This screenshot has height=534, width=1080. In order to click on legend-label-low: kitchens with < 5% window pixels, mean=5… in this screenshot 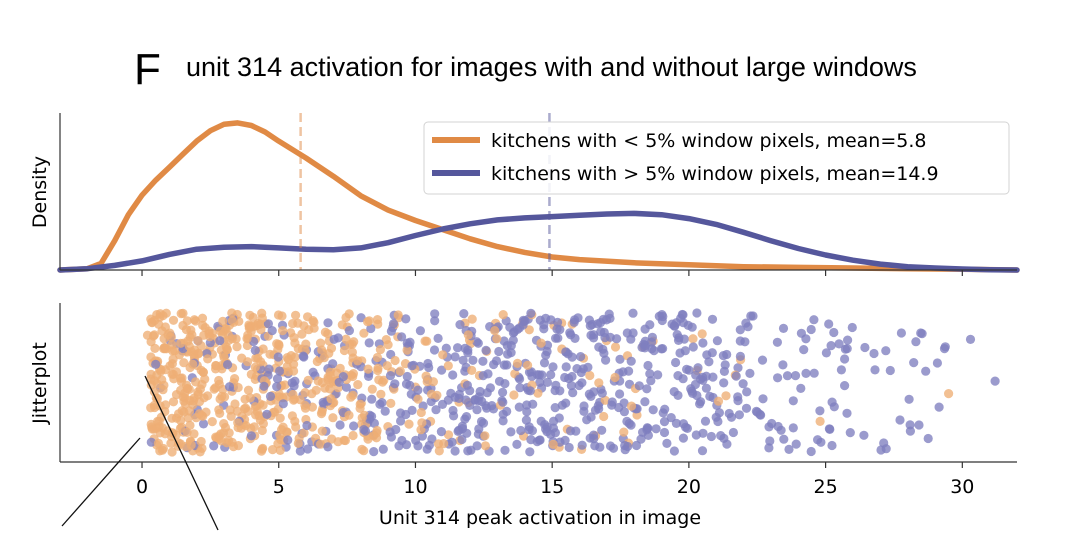, I will do `click(708, 141)`.